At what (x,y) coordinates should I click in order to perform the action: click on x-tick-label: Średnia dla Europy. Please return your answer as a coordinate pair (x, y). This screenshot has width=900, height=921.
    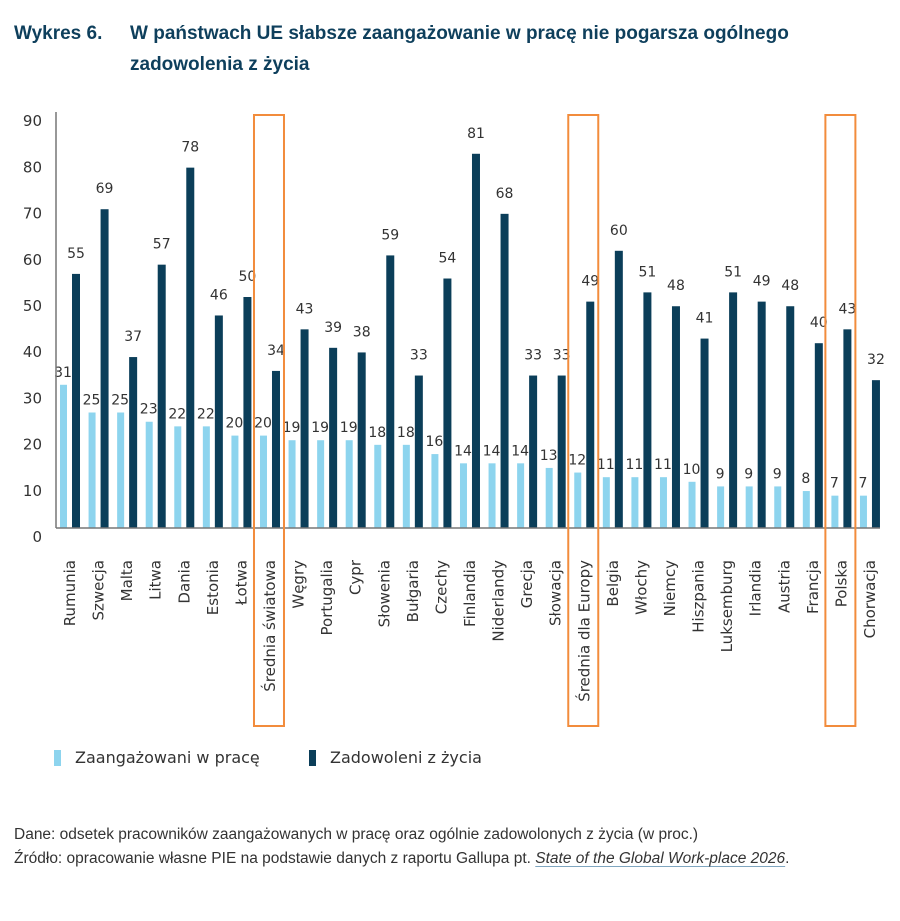
    Looking at the image, I should click on (583, 631).